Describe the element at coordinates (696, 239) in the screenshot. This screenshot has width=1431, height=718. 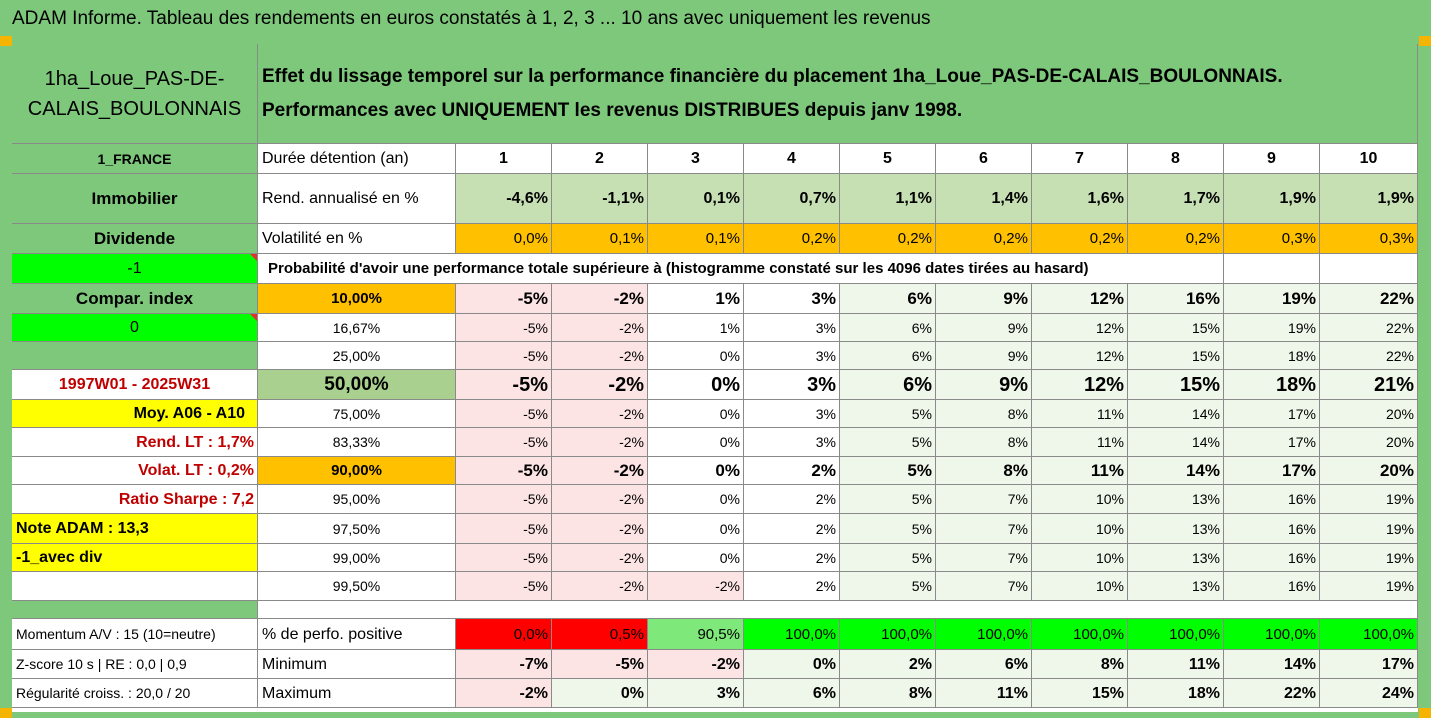
I see `volat-value: 0,1%` at that location.